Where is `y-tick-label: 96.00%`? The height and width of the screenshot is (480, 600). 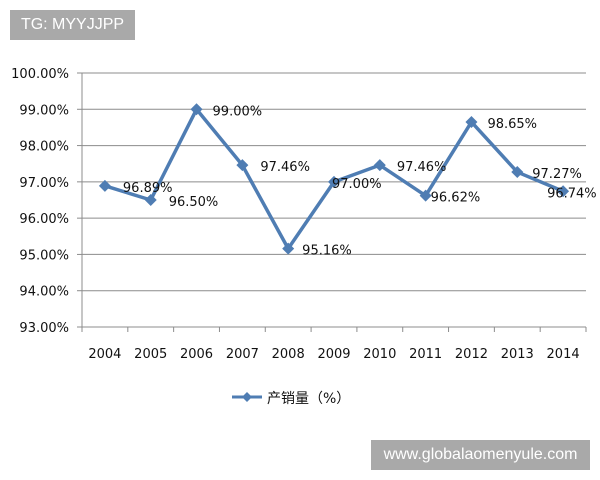 y-tick-label: 96.00% is located at coordinates (44, 219).